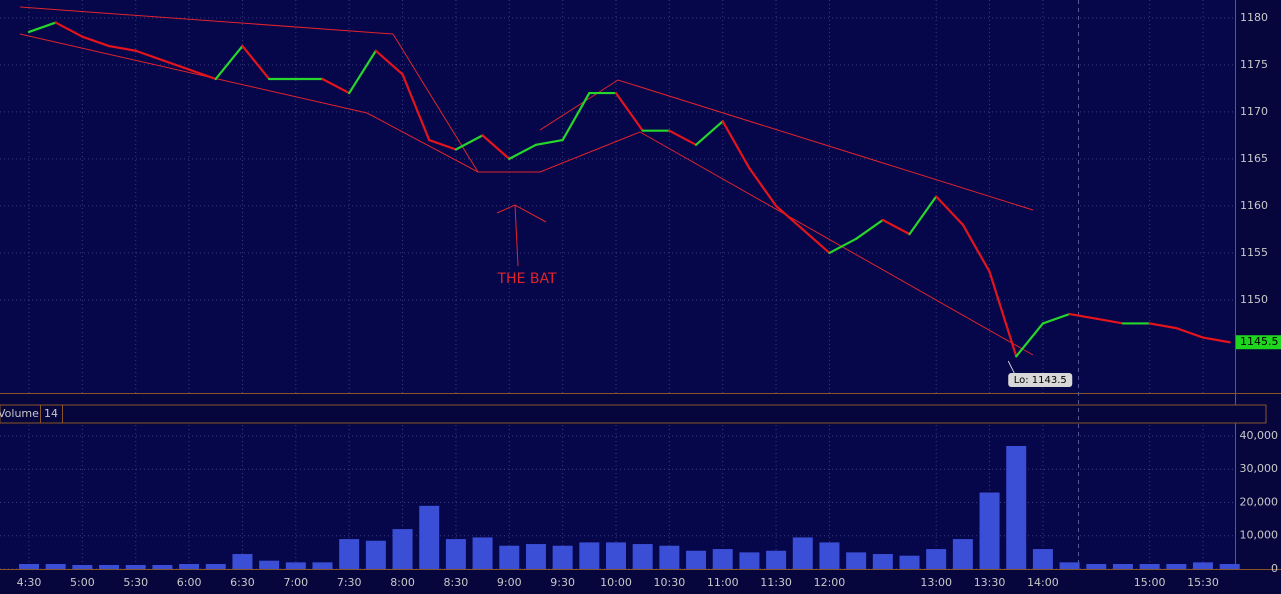  Describe the element at coordinates (1274, 568) in the screenshot. I see `y-tick-label: 0` at that location.